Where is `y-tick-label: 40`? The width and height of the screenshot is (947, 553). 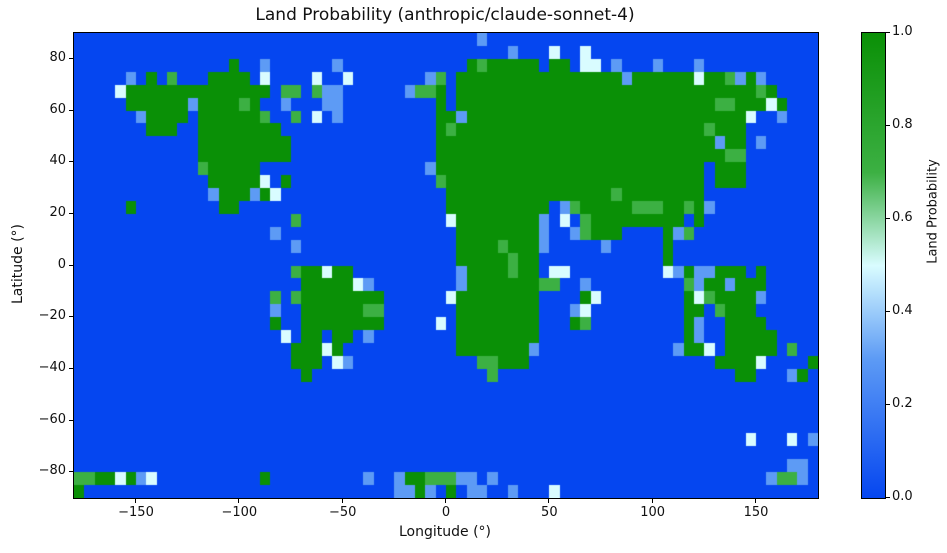
y-tick-label: 40 is located at coordinates (57, 161).